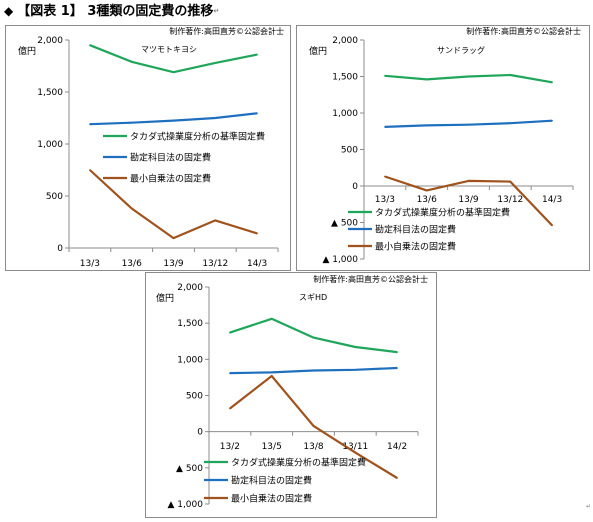 The height and width of the screenshot is (522, 593). What do you see at coordinates (230, 447) in the screenshot?
I see `x-tick-label: 13/2` at bounding box center [230, 447].